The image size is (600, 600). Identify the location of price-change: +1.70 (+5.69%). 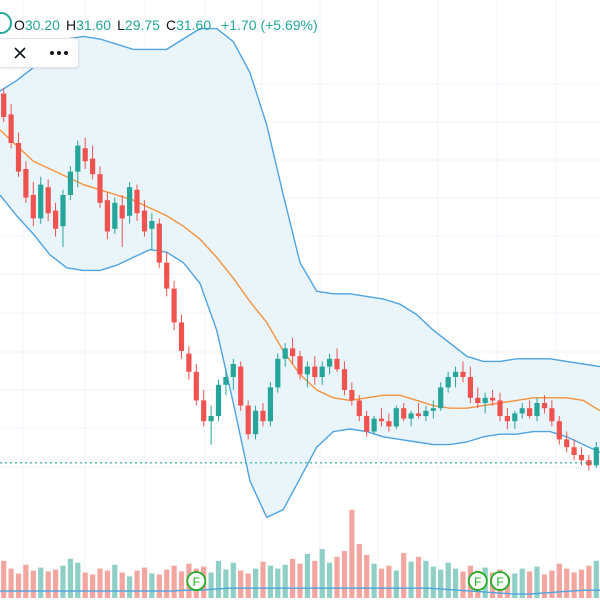
(269, 25).